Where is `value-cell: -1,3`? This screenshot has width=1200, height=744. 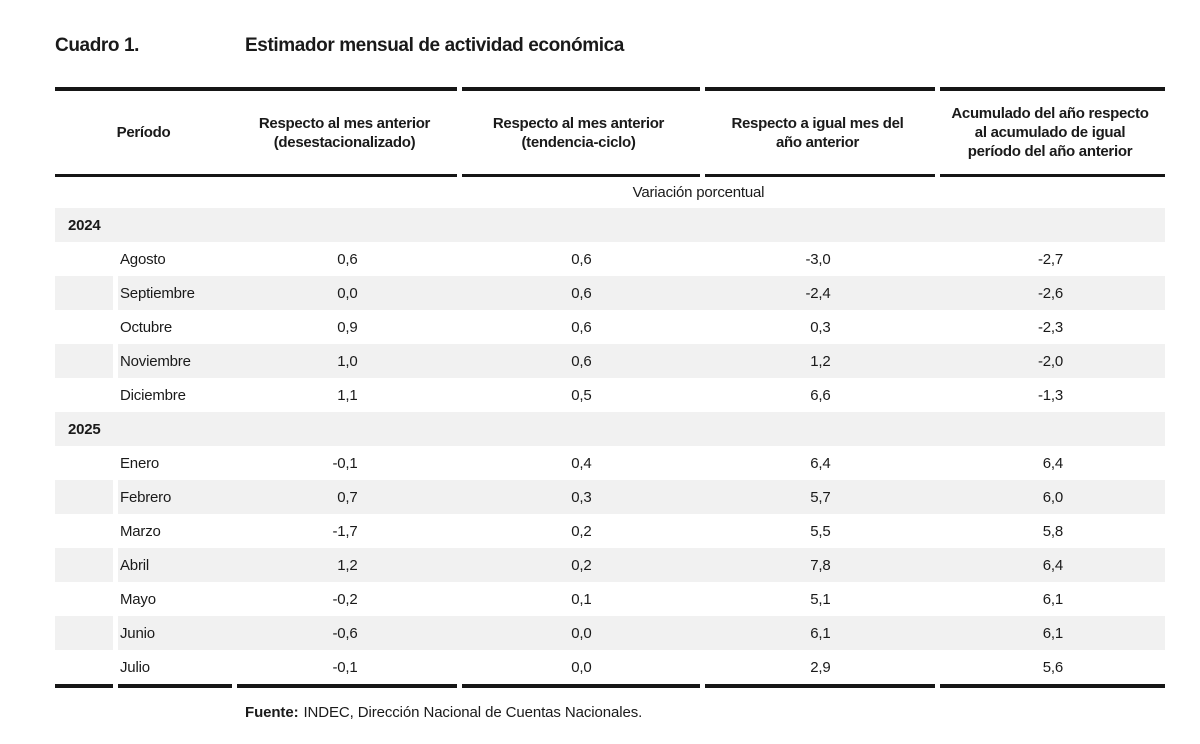
value-cell: -1,3 is located at coordinates (1050, 395).